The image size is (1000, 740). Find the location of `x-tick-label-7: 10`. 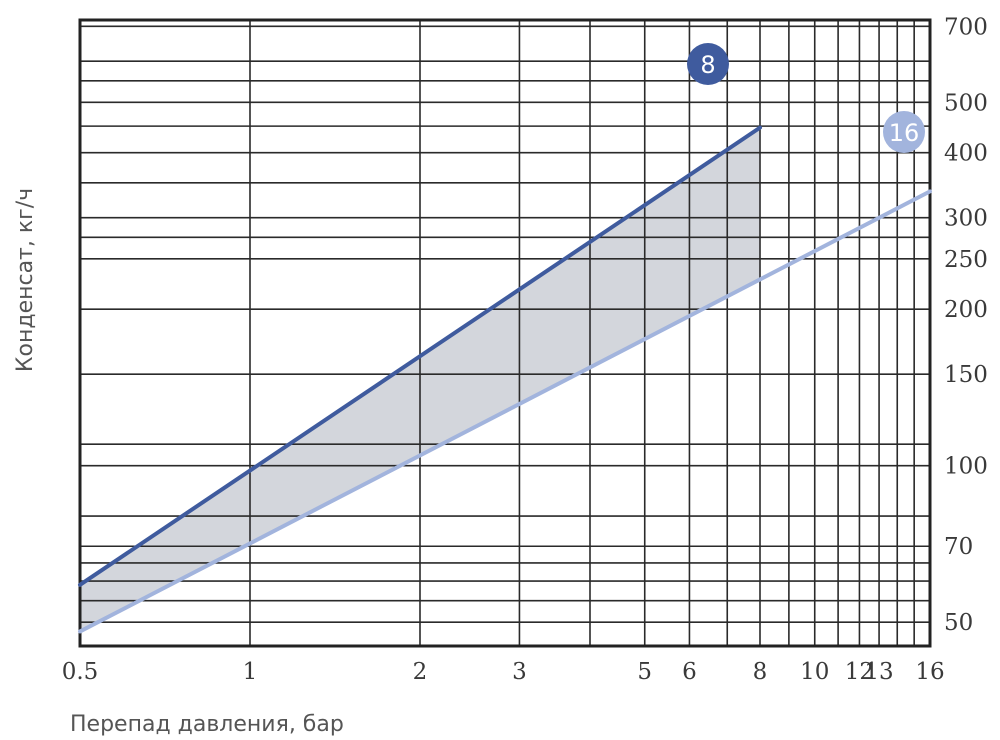

x-tick-label-7: 10 is located at coordinates (814, 672).